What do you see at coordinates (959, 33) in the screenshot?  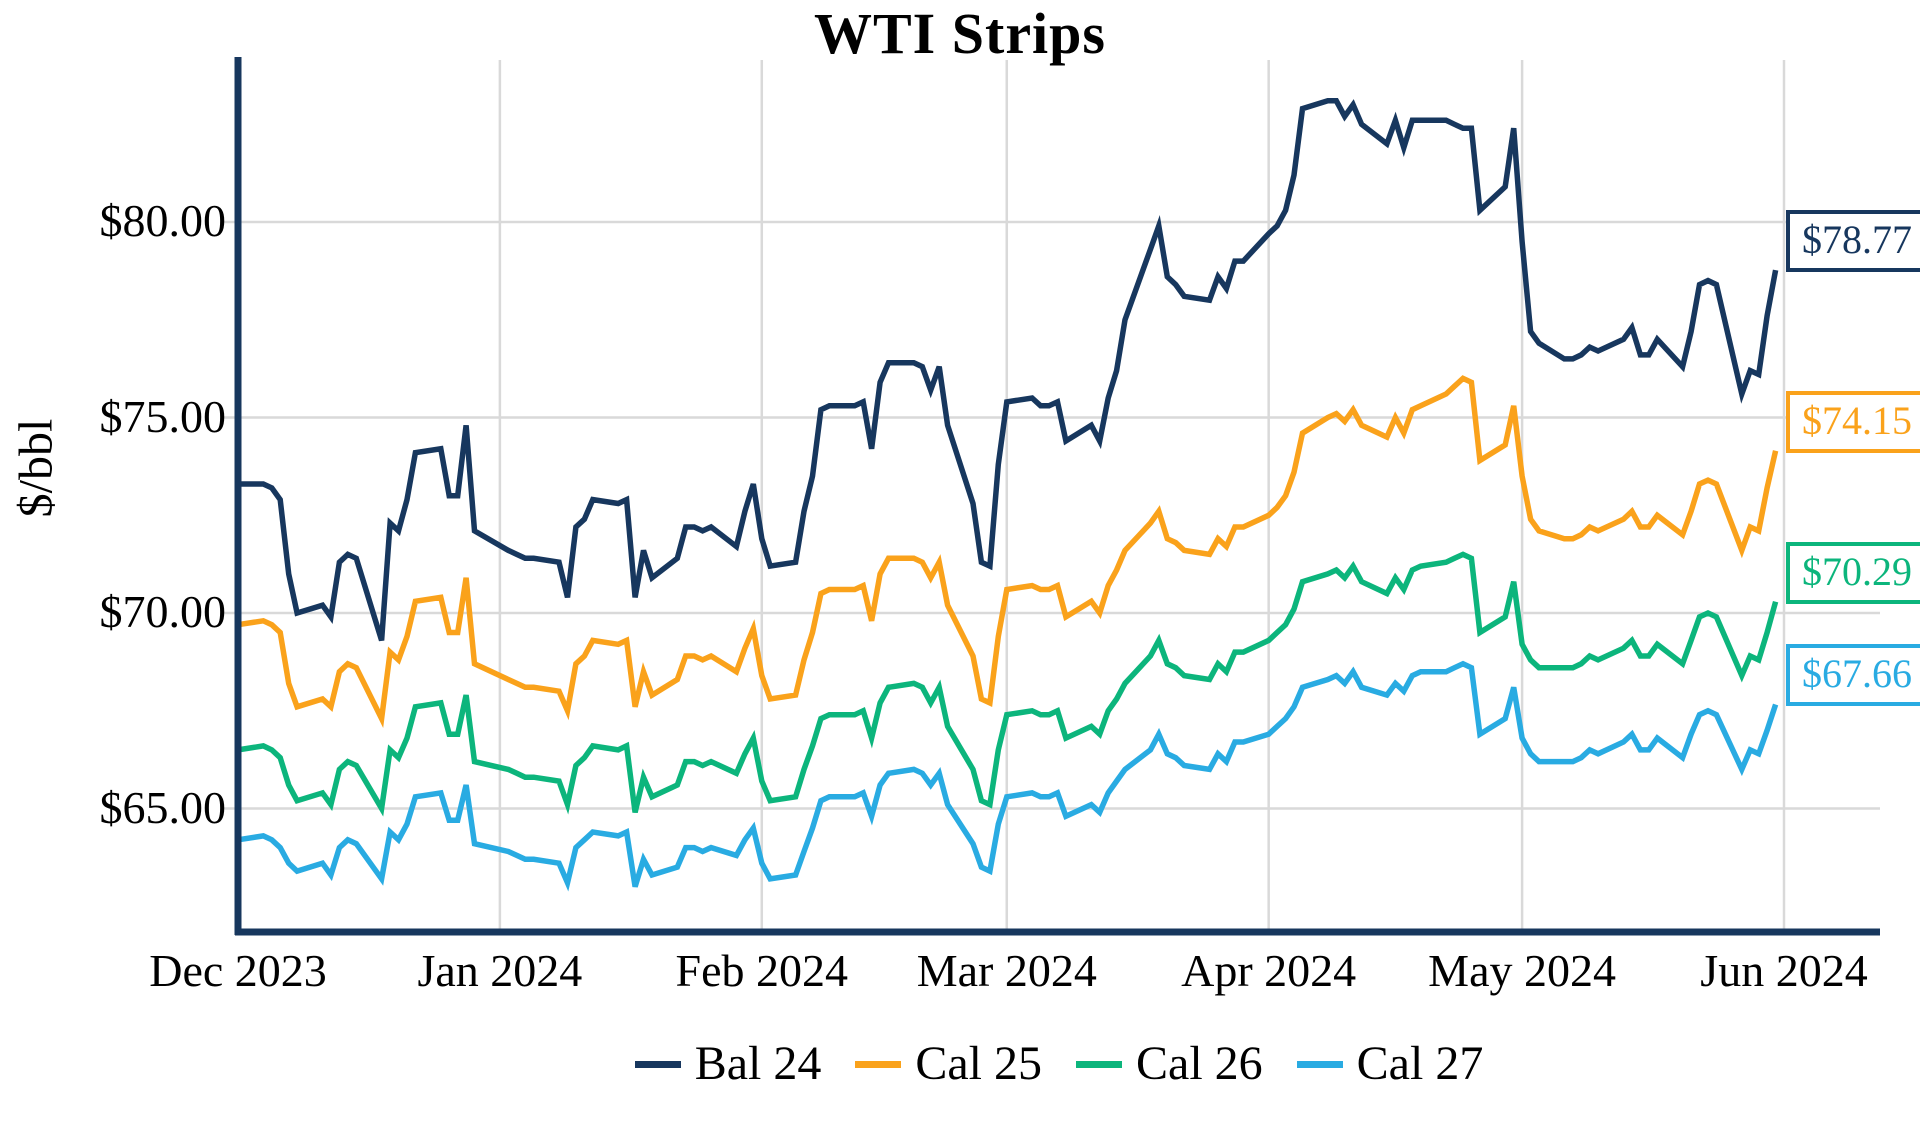 I see `chart-title: WTI Strips` at bounding box center [959, 33].